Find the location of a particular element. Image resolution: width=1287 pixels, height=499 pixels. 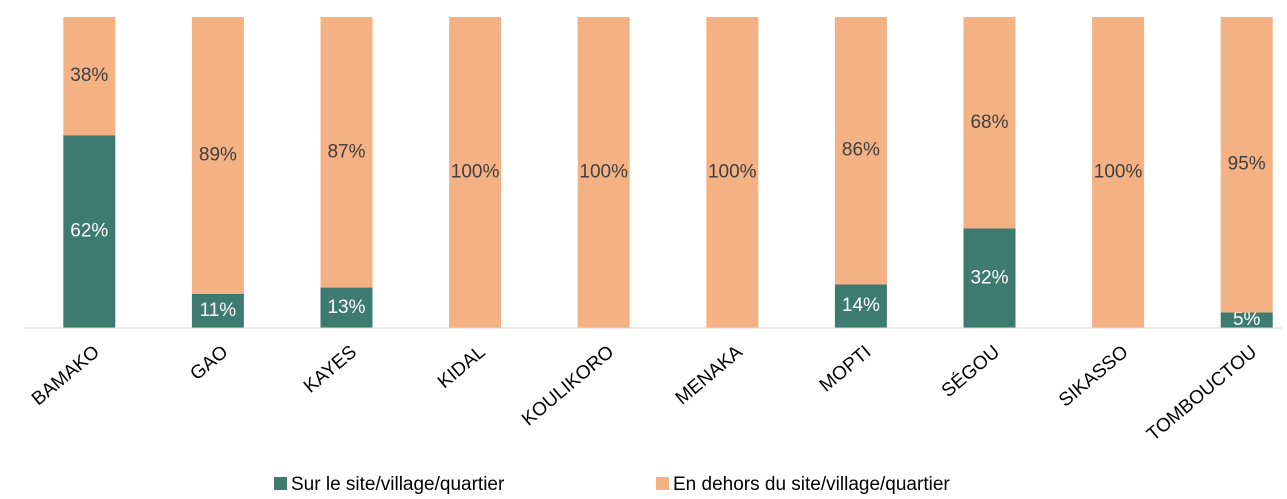

x-tick-label: KOULIKORO is located at coordinates (568, 386).